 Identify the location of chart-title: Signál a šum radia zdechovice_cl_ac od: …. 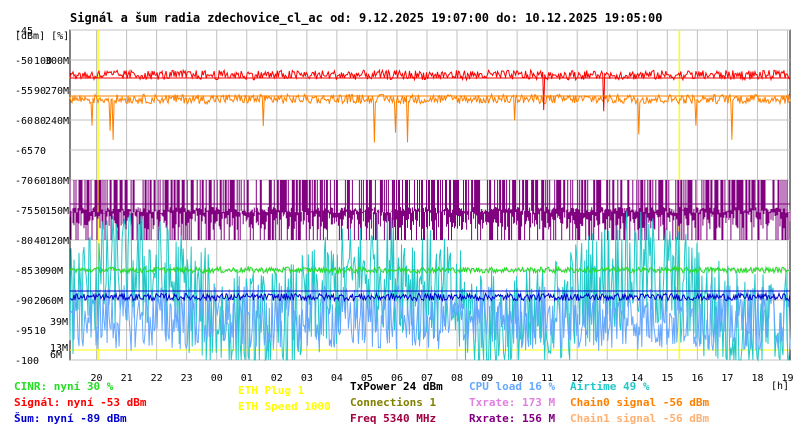
(366, 18).